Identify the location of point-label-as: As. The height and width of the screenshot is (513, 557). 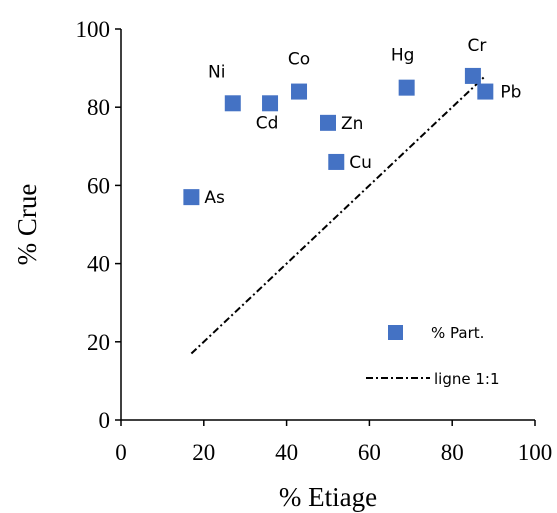
(214, 198).